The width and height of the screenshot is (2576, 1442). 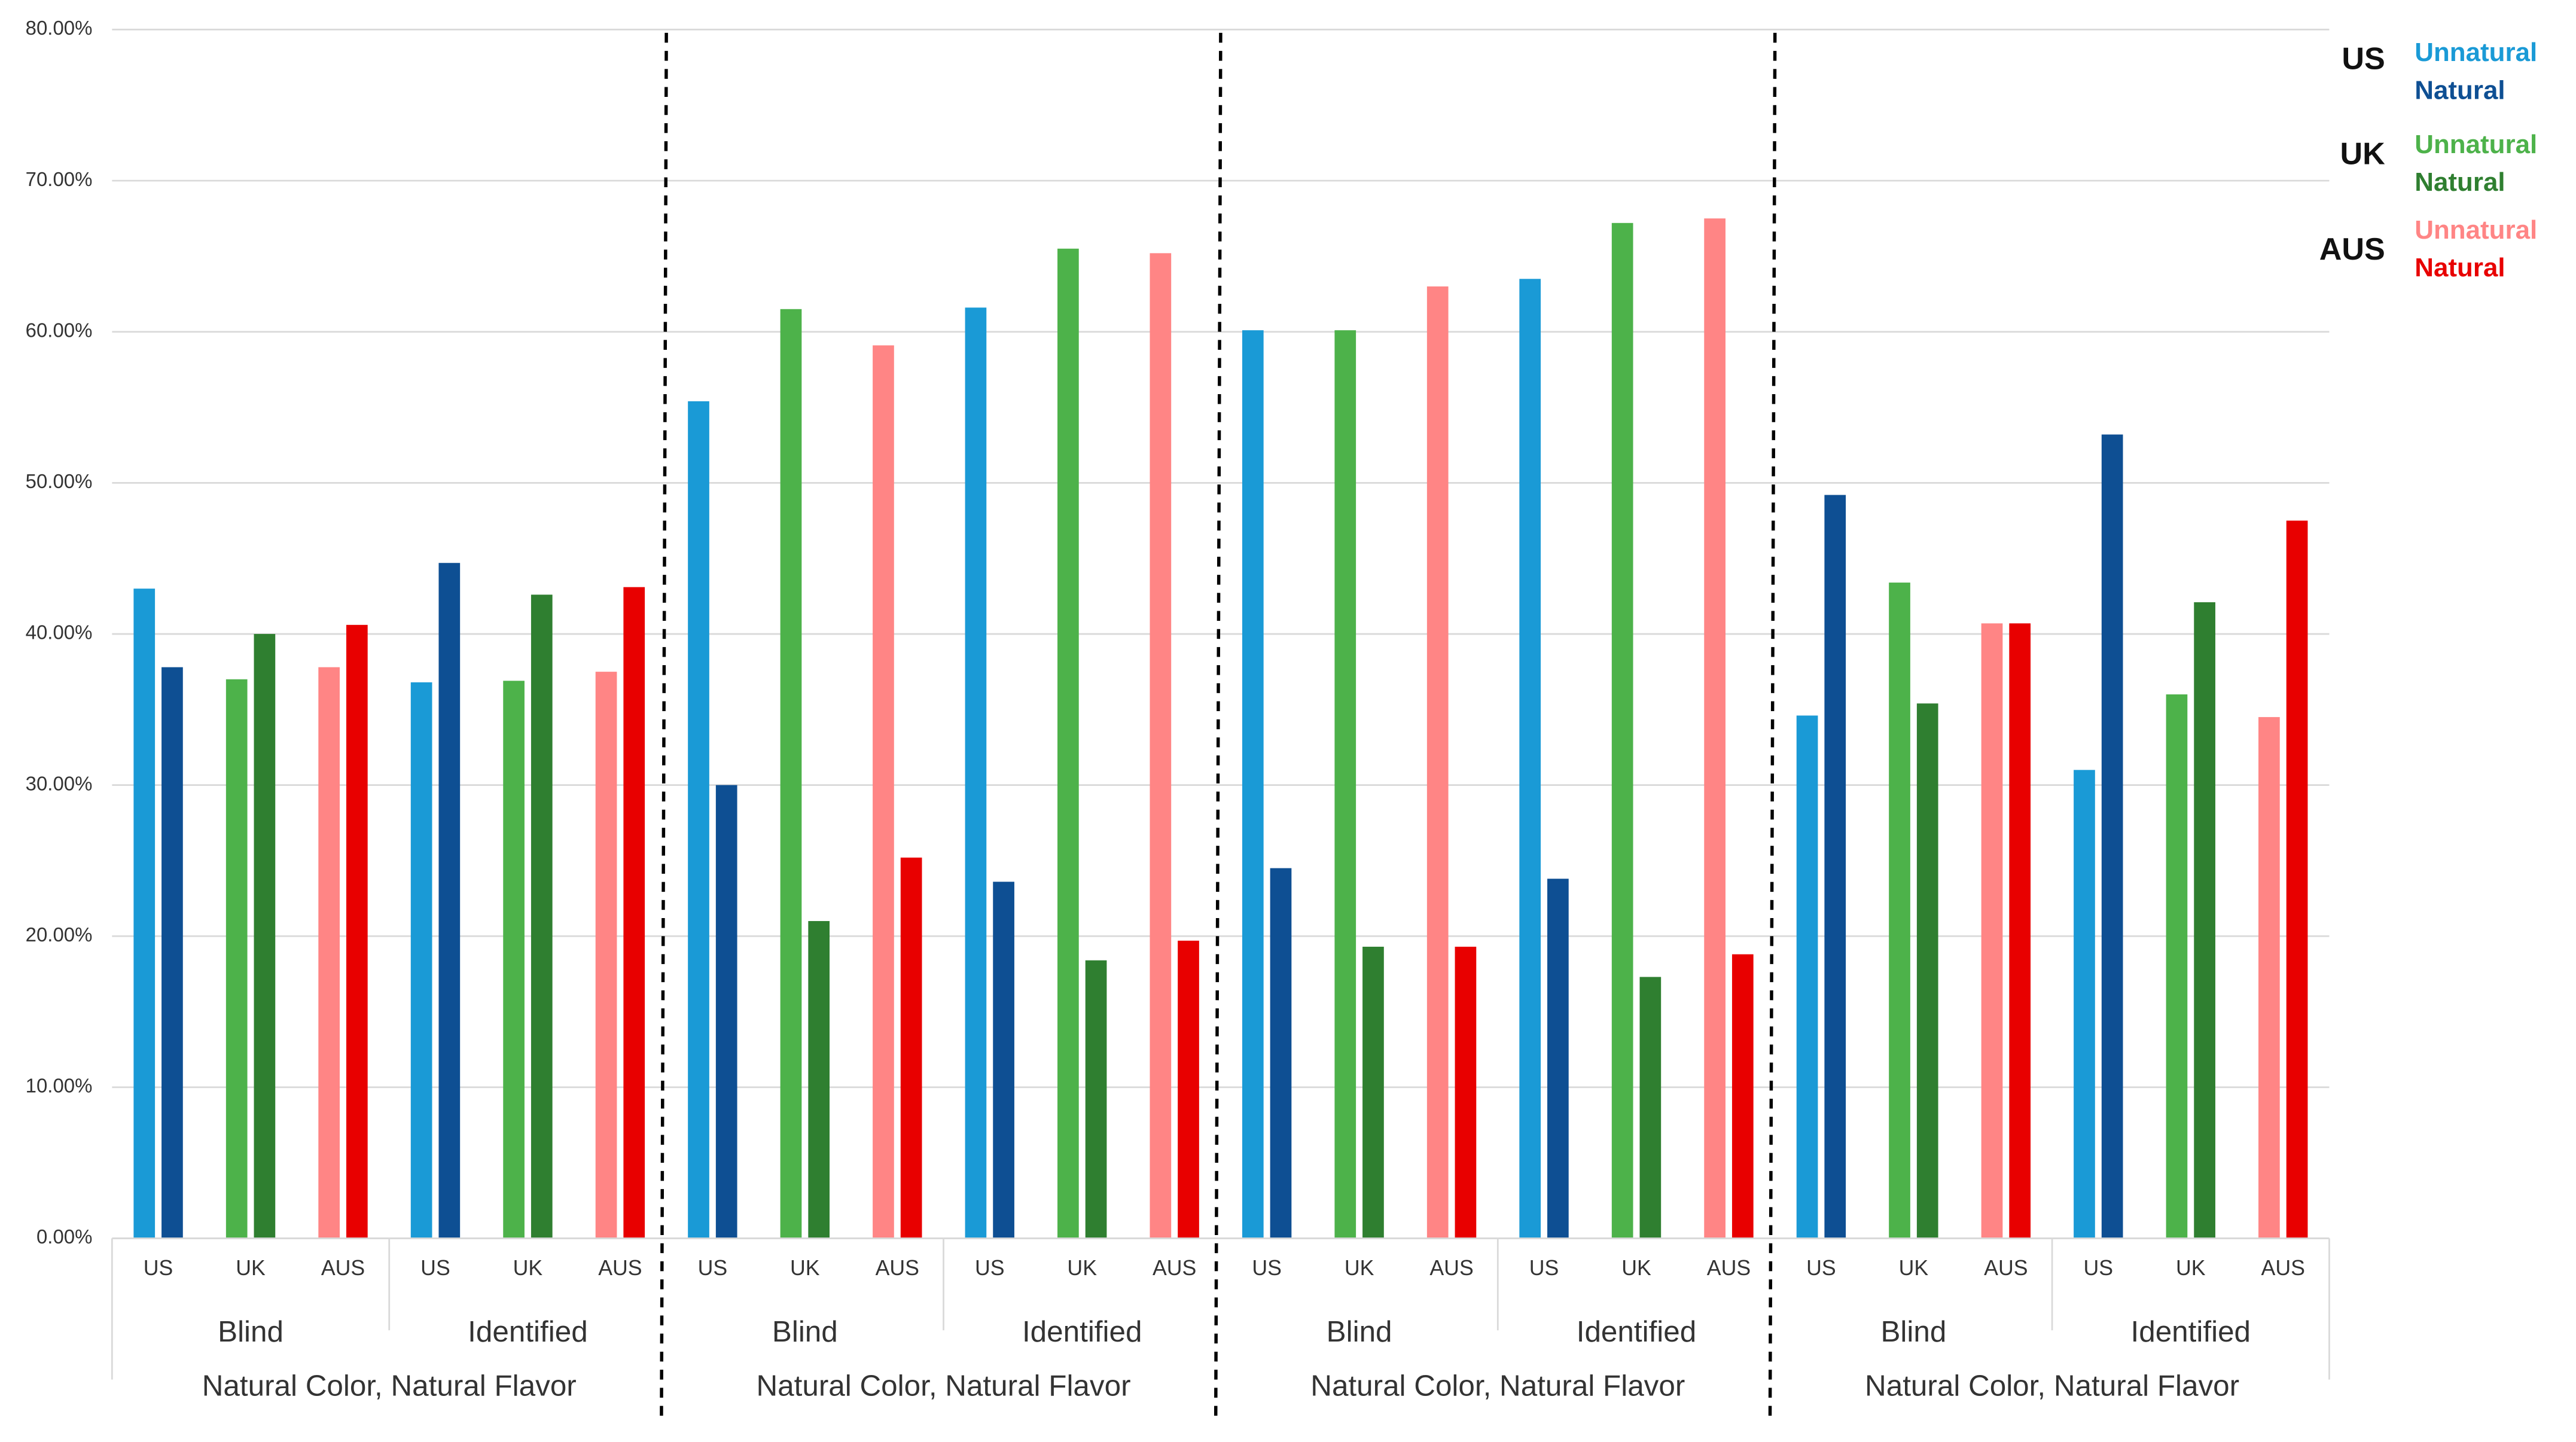 I want to click on y-tick-label: 60.00%, so click(x=59, y=330).